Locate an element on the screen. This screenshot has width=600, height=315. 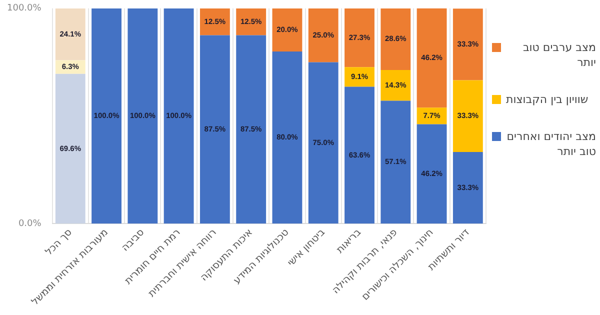
legend-label: מצב ערבים טוב יותר is located at coordinates (559, 55).